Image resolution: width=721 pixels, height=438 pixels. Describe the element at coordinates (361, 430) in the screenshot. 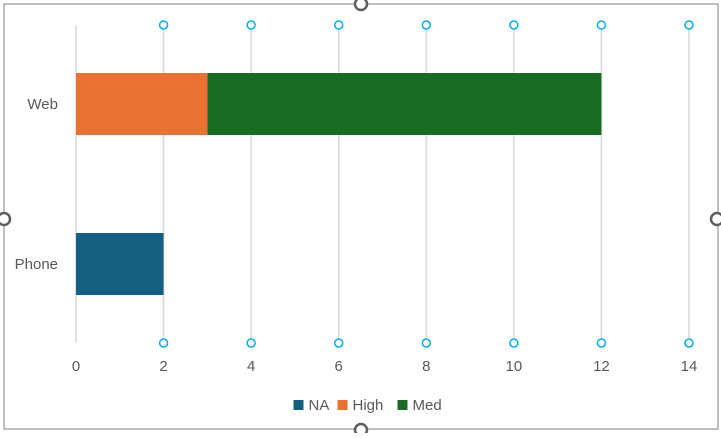

I see `resize-handle-bottom` at that location.